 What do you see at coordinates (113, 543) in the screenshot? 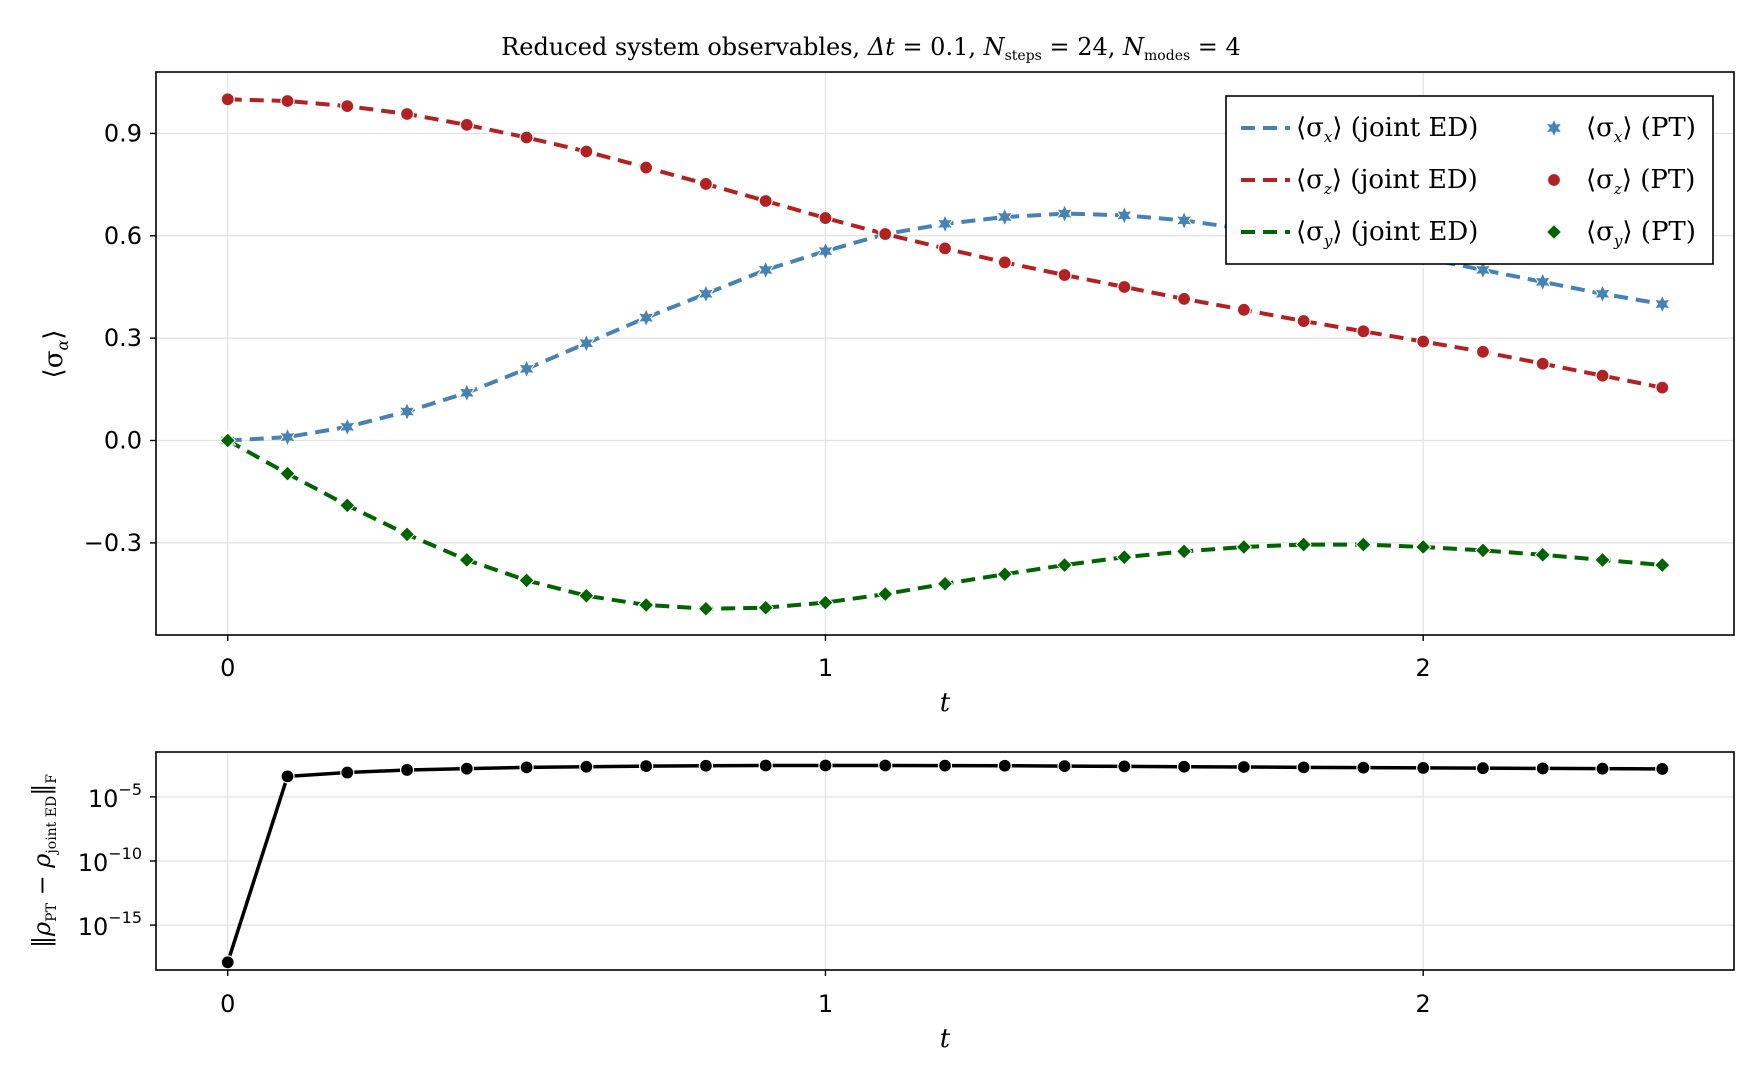
I see `observables-y-tick-label: −0.3` at bounding box center [113, 543].